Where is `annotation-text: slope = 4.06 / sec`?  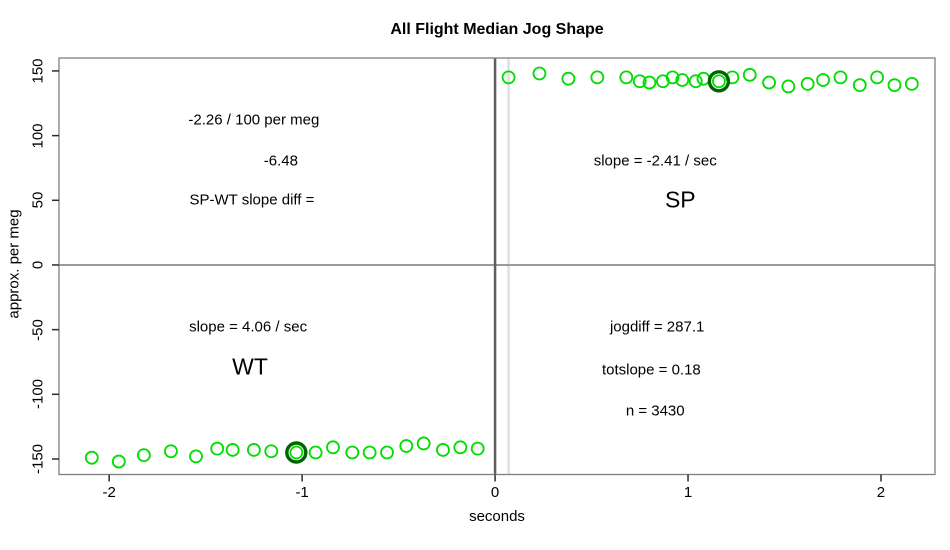
annotation-text: slope = 4.06 / sec is located at coordinates (248, 327).